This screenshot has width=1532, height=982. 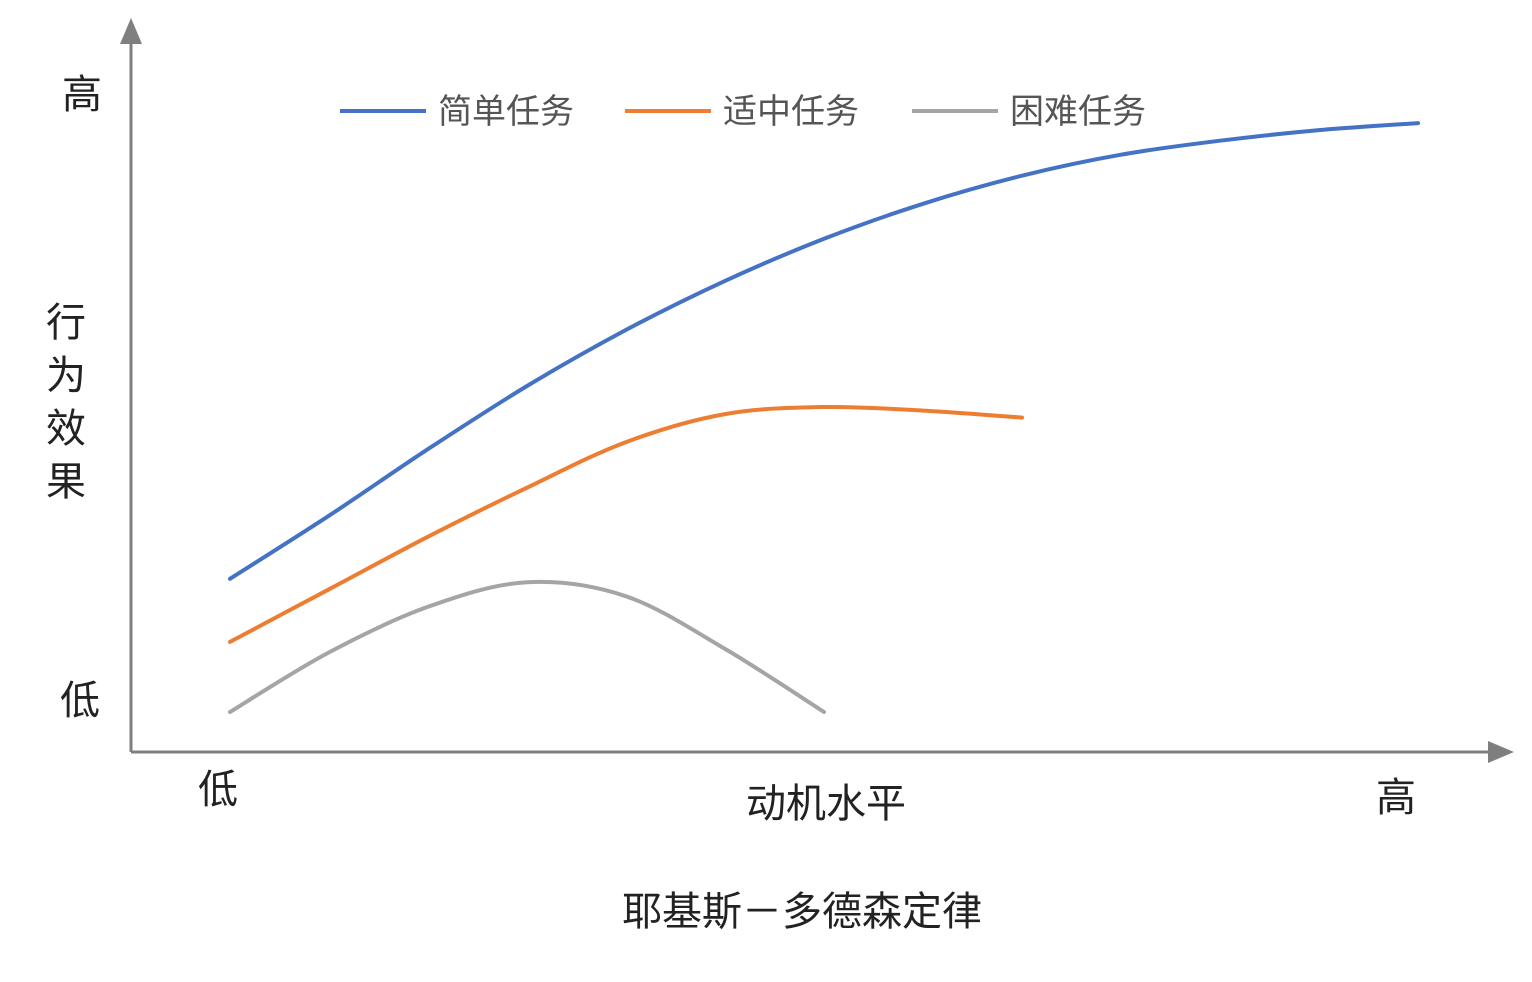 What do you see at coordinates (802, 912) in the screenshot?
I see `chart-title: 耶基斯－多德森定律` at bounding box center [802, 912].